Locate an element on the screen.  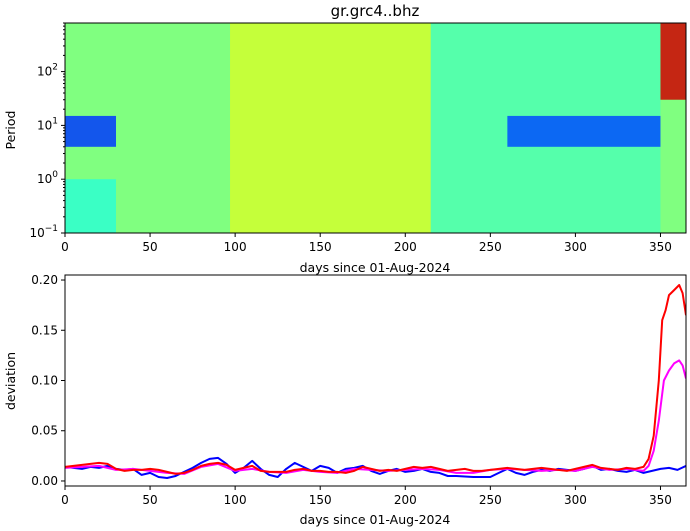
heatmap-x-tick-label: 50 is located at coordinates (149, 247).